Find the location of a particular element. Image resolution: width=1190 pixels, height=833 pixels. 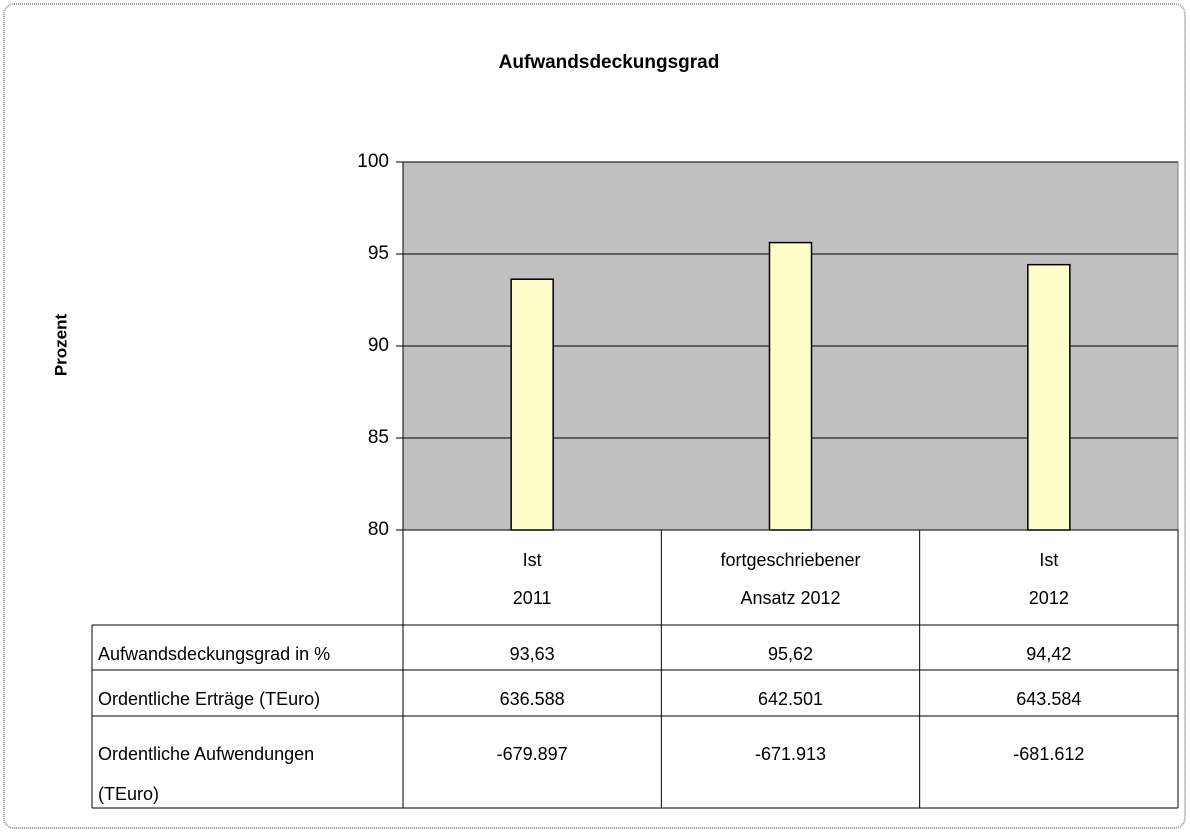

y-axis-label: Prozent is located at coordinates (60, 344).